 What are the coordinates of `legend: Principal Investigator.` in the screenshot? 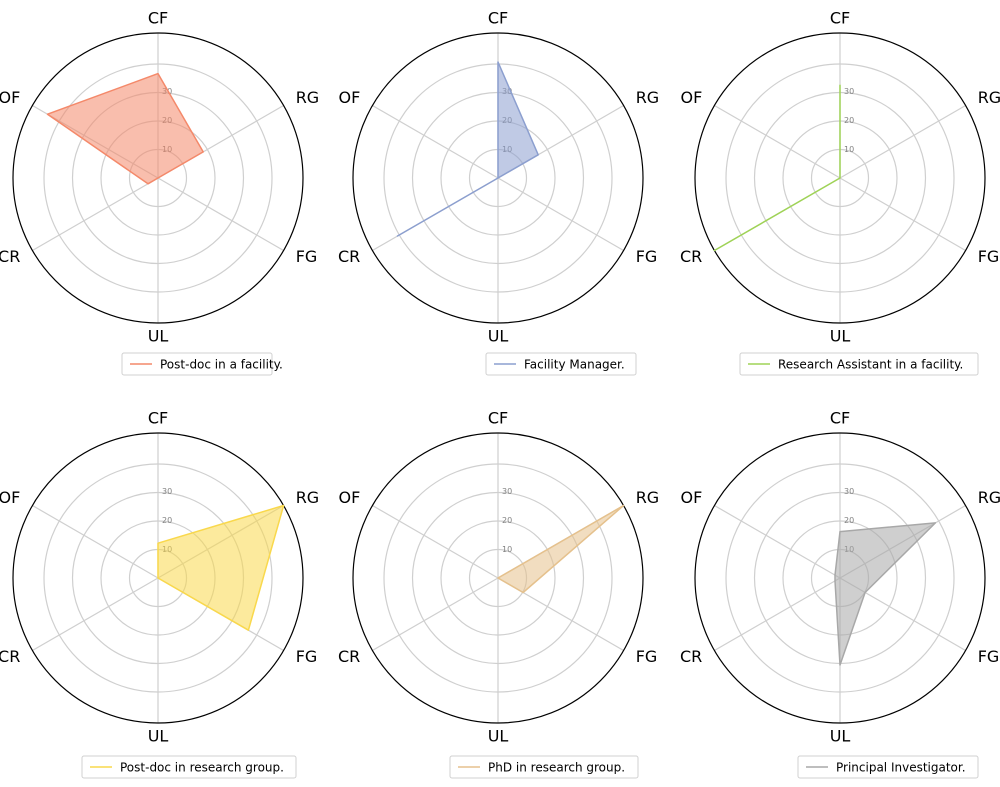 It's located at (888, 767).